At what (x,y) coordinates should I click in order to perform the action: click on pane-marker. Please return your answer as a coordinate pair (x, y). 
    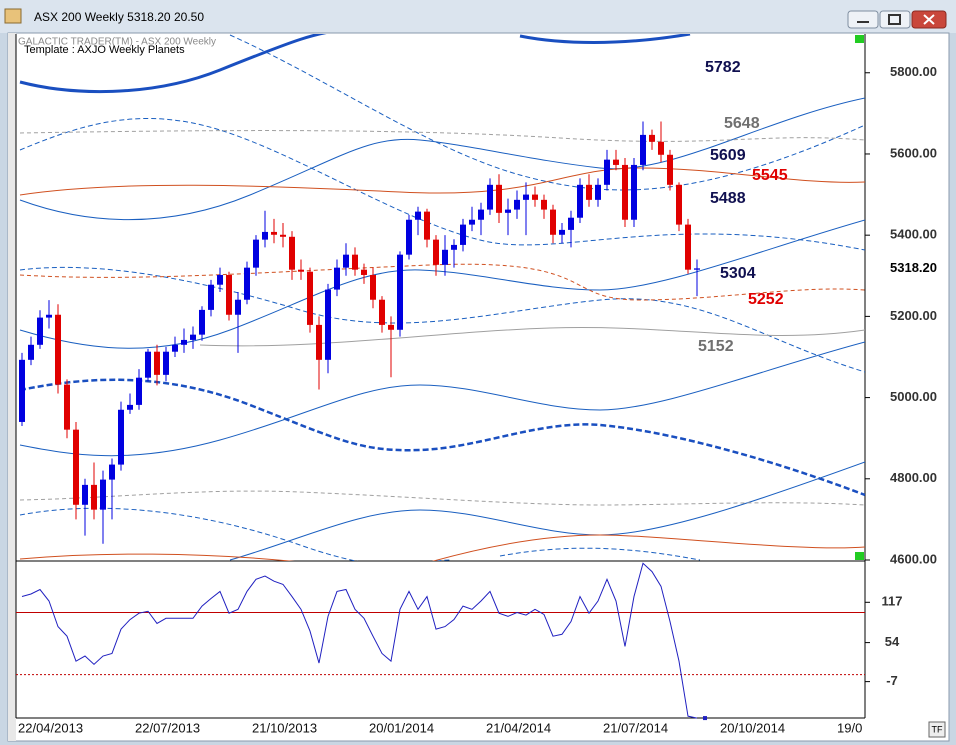
    Looking at the image, I should click on (859, 39).